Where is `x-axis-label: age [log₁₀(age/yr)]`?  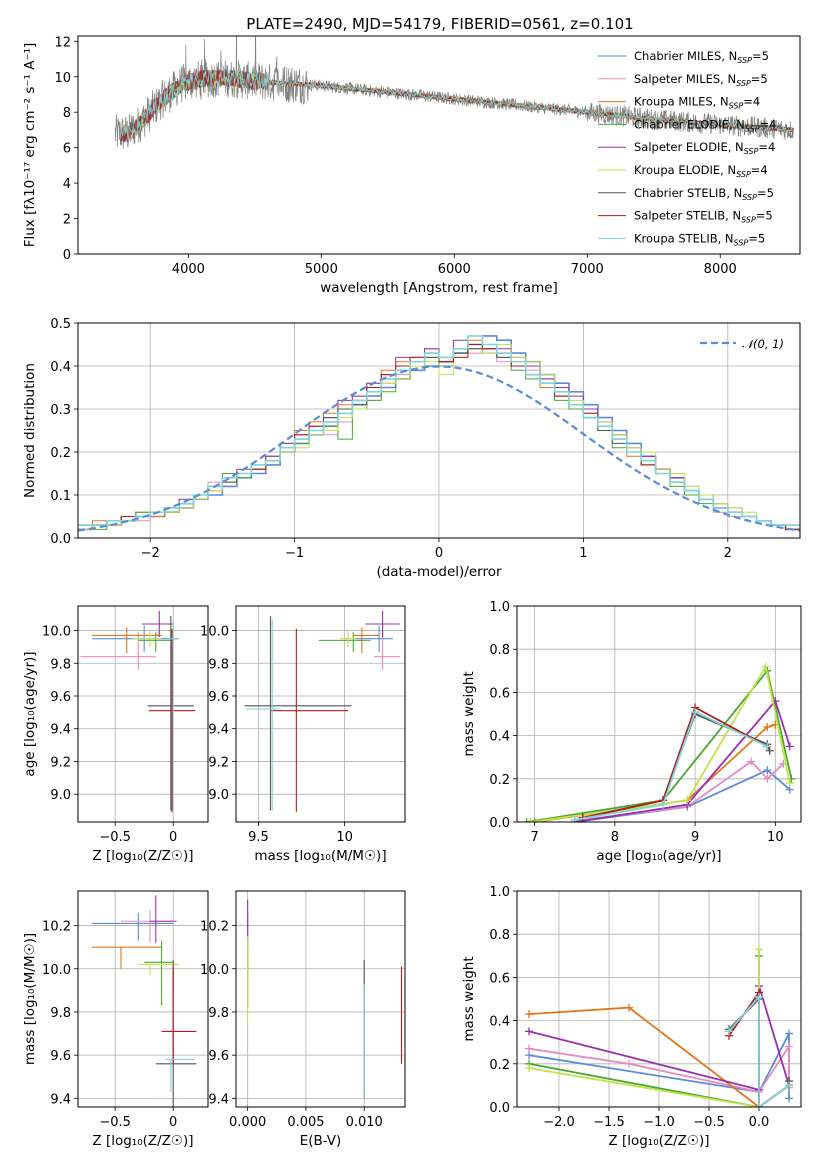 x-axis-label: age [log₁₀(age/yr)] is located at coordinates (658, 856).